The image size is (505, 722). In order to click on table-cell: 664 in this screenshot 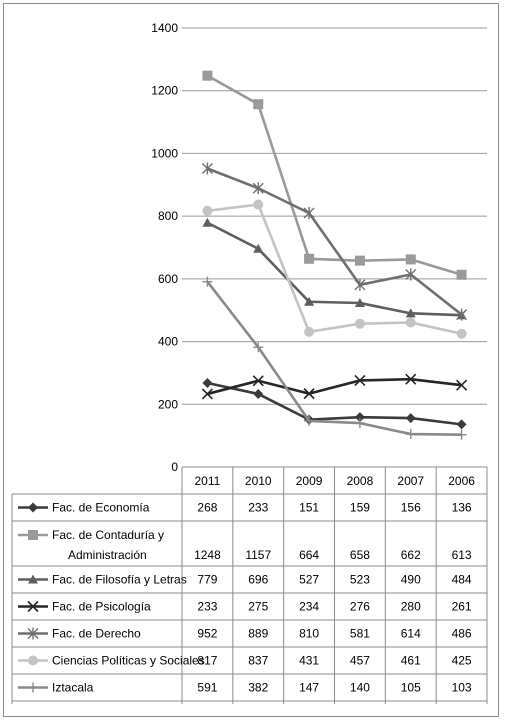, I will do `click(309, 555)`.